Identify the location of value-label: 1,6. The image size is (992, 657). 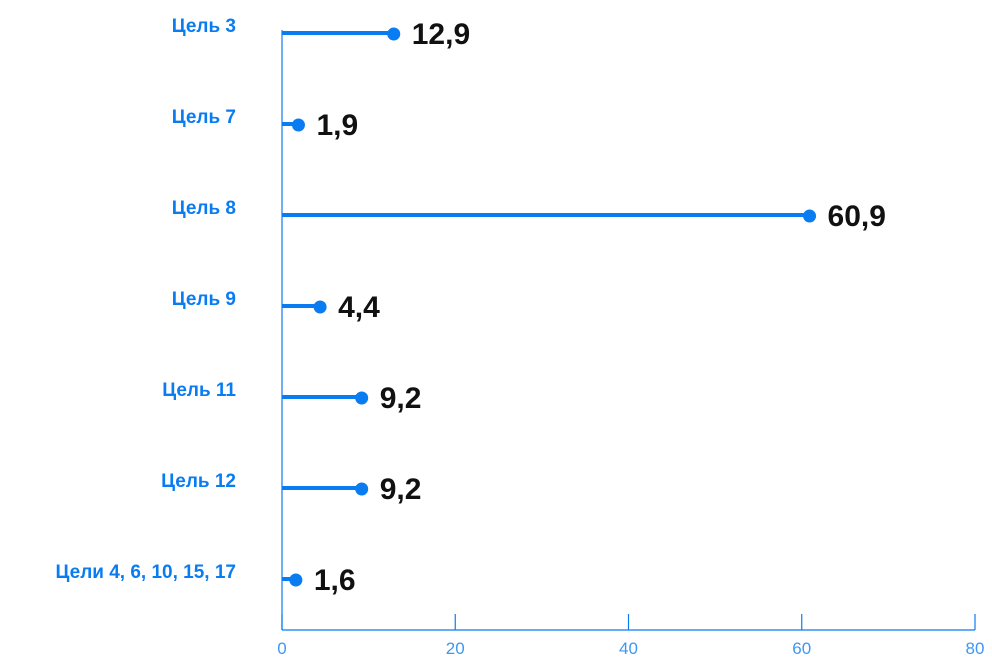
(335, 580).